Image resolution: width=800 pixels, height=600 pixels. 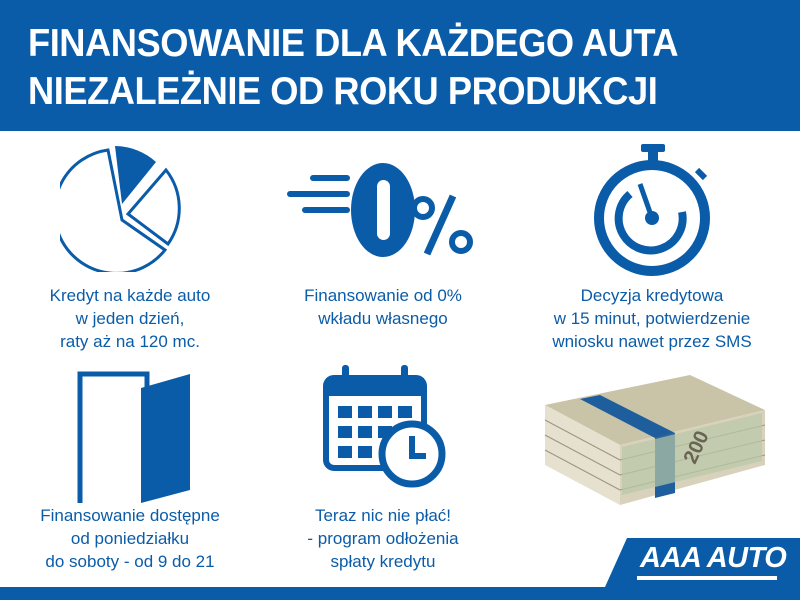 What do you see at coordinates (384, 426) in the screenshot?
I see `calendar-clock-icon` at bounding box center [384, 426].